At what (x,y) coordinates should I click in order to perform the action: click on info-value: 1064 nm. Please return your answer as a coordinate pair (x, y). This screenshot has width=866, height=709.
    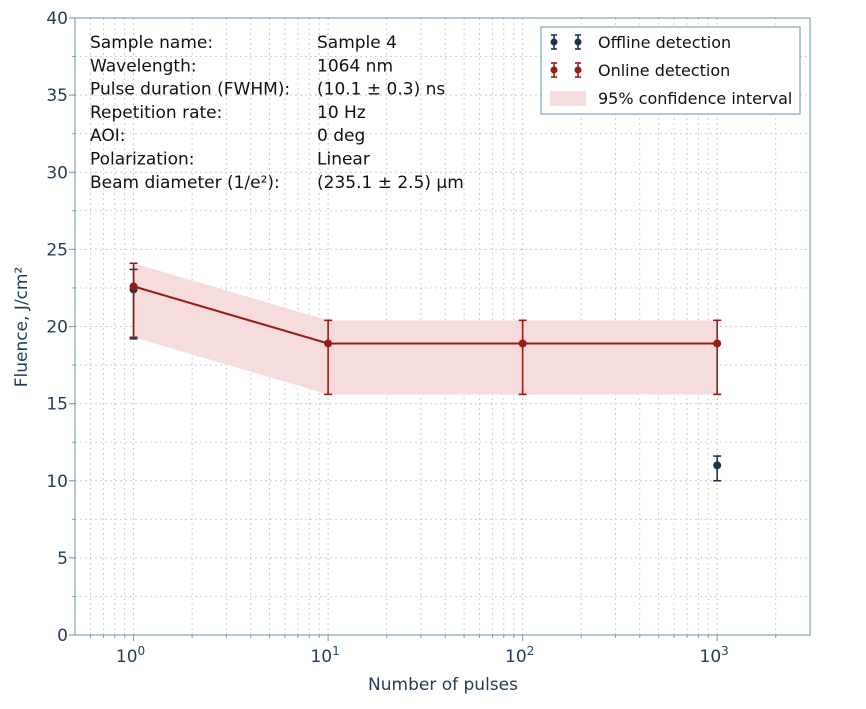
    Looking at the image, I should click on (355, 66).